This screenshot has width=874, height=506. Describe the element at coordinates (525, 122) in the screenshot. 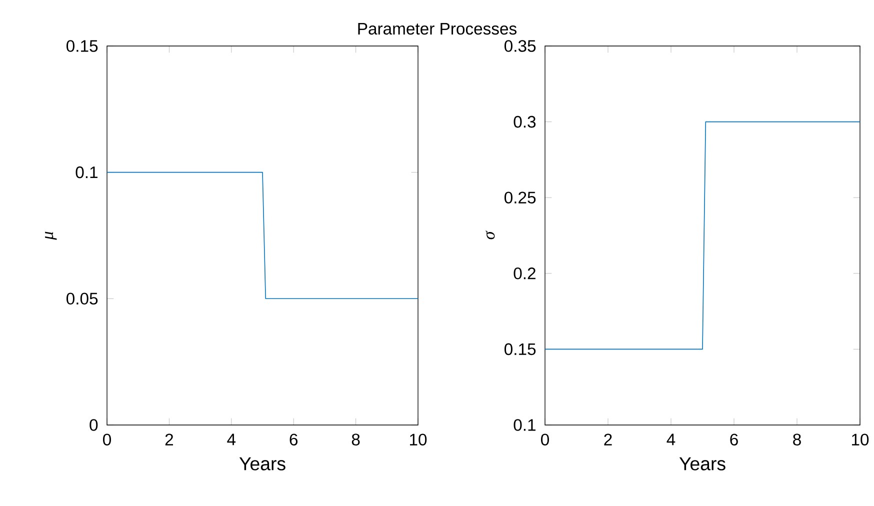

I see `y-tick-label: 0.3` at that location.